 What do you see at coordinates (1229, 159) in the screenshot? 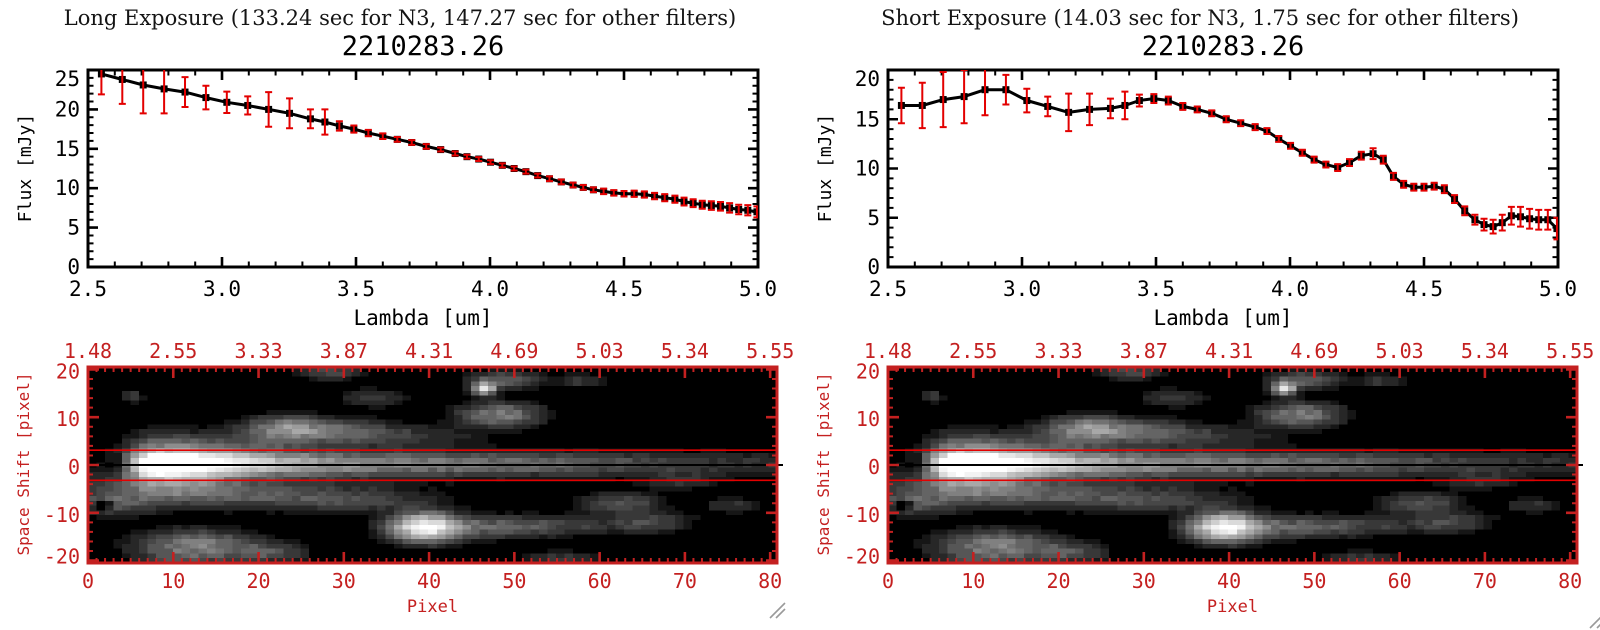
I see `flux-data-line` at bounding box center [1229, 159].